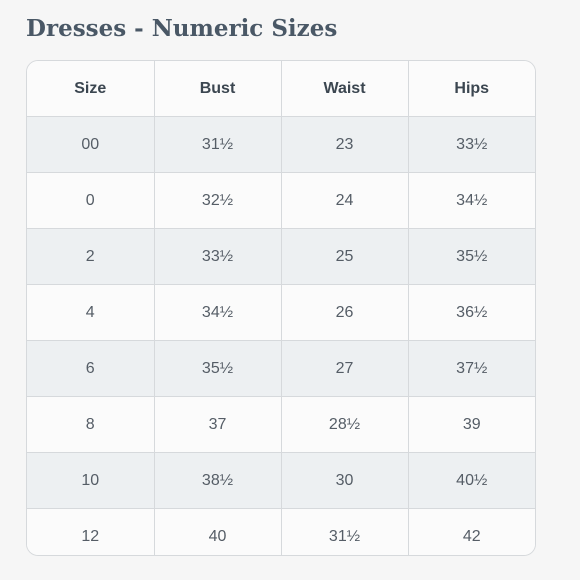 The width and height of the screenshot is (580, 580). I want to click on hips-cell: 42, so click(471, 531).